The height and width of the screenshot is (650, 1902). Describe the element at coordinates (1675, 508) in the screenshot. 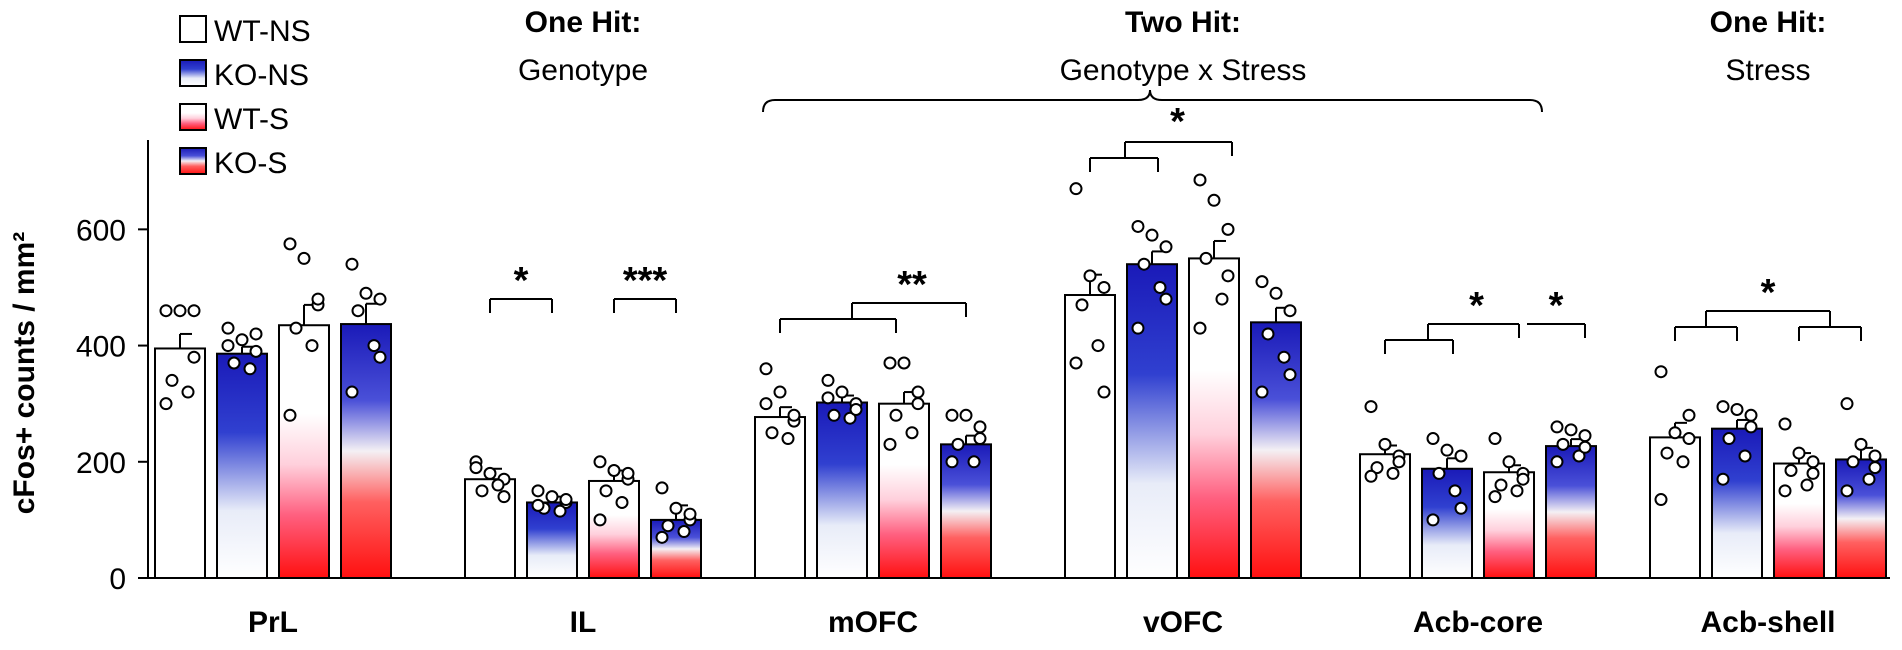

I see `bar-wt-ns-acb-shell` at that location.